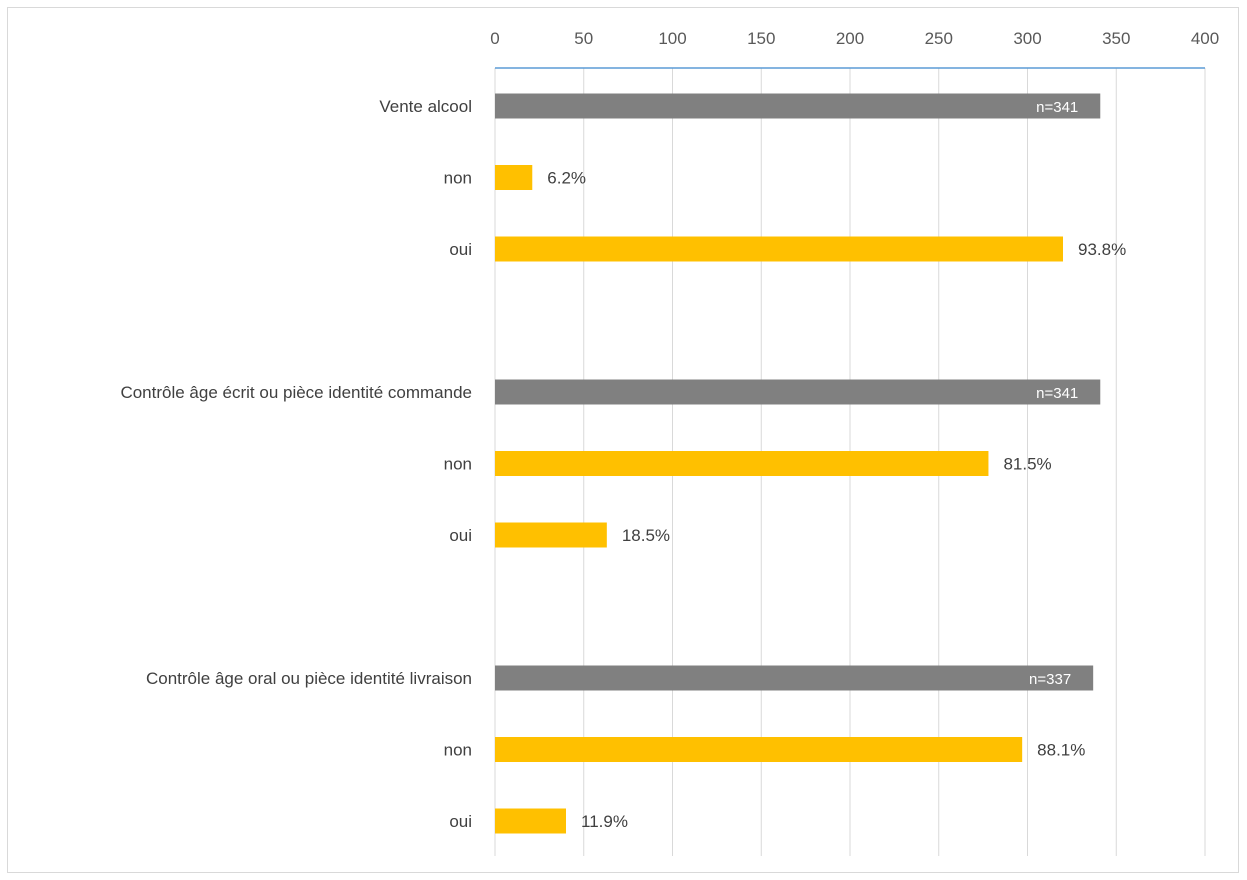 This screenshot has width=1247, height=880. Describe the element at coordinates (1061, 750) in the screenshot. I see `percent-label: 88.1%` at that location.